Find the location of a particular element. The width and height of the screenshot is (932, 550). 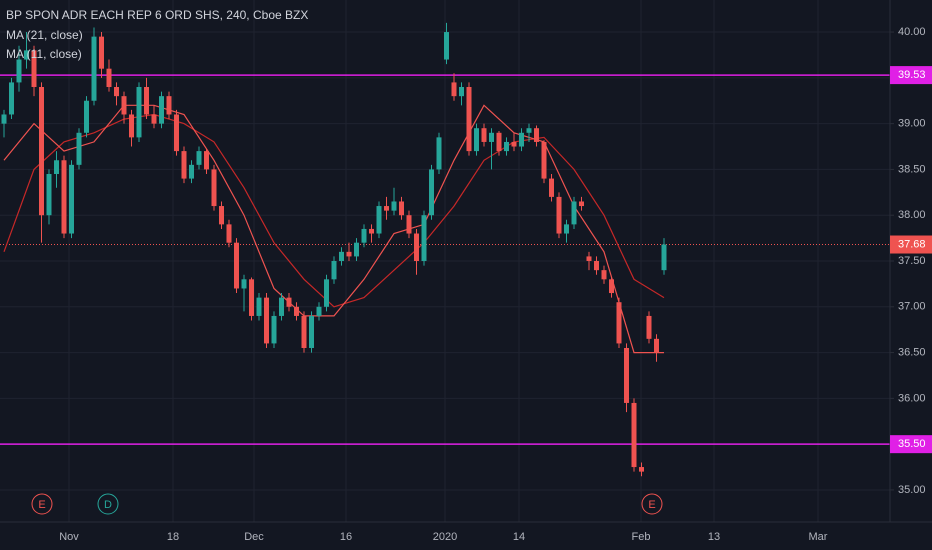

legend-entry: MA (21, close) is located at coordinates (44, 35).